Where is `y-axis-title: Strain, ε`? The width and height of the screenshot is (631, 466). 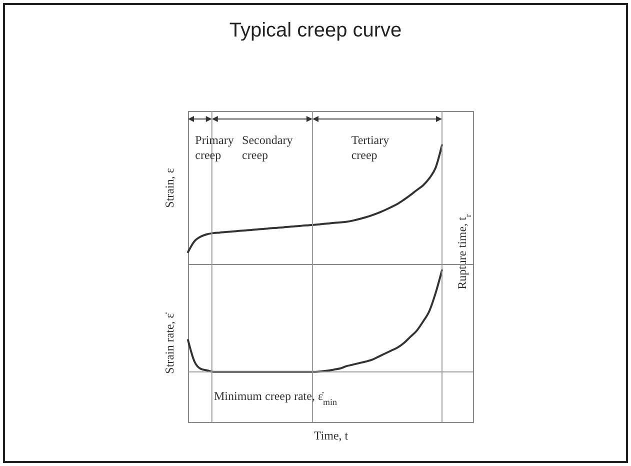
y-axis-title: Strain, ε is located at coordinates (169, 188).